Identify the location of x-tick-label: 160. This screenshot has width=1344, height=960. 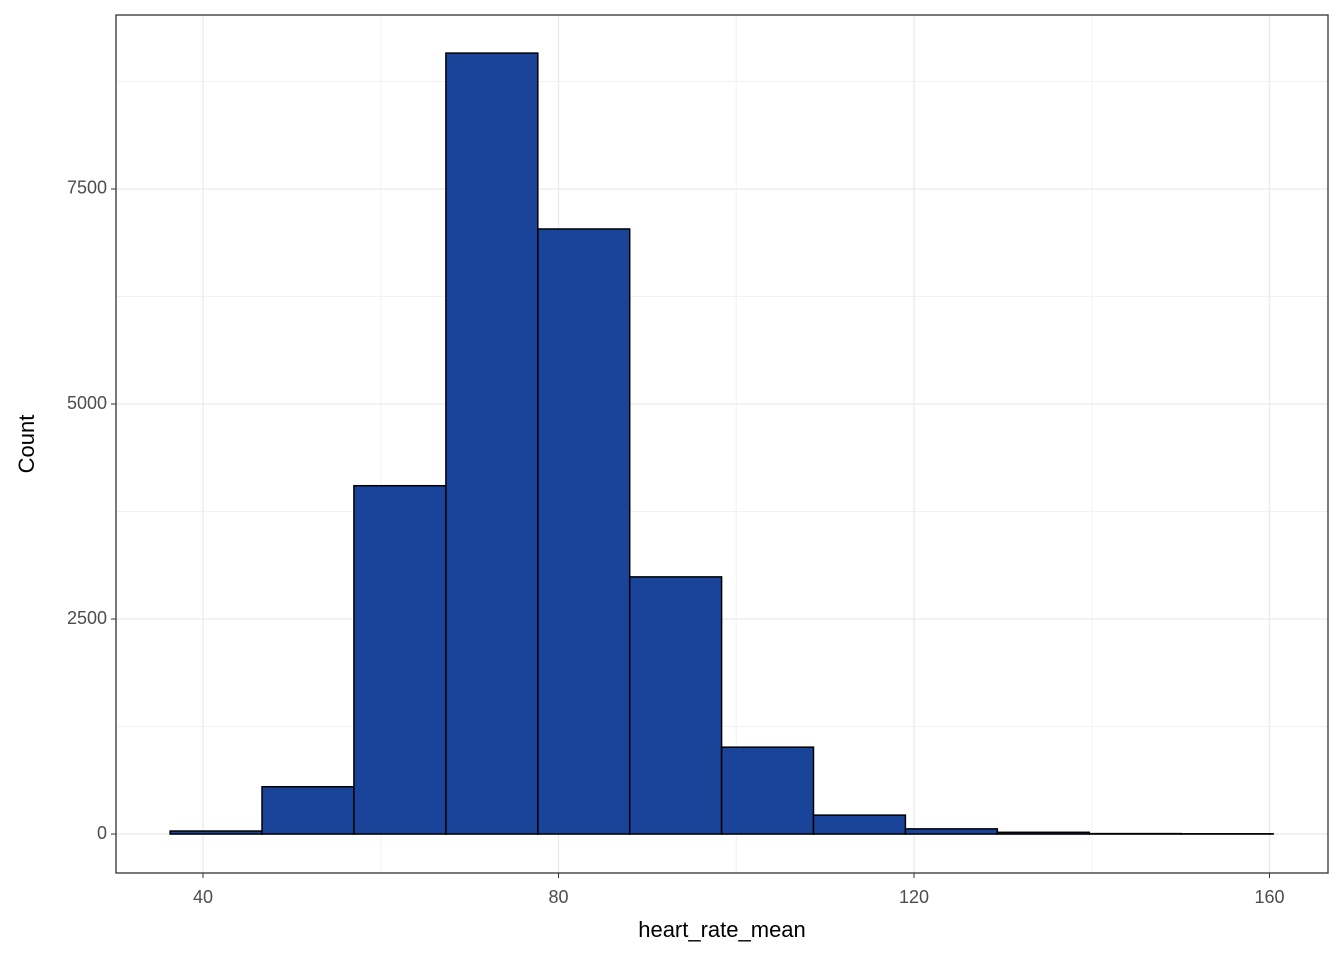
(1269, 897).